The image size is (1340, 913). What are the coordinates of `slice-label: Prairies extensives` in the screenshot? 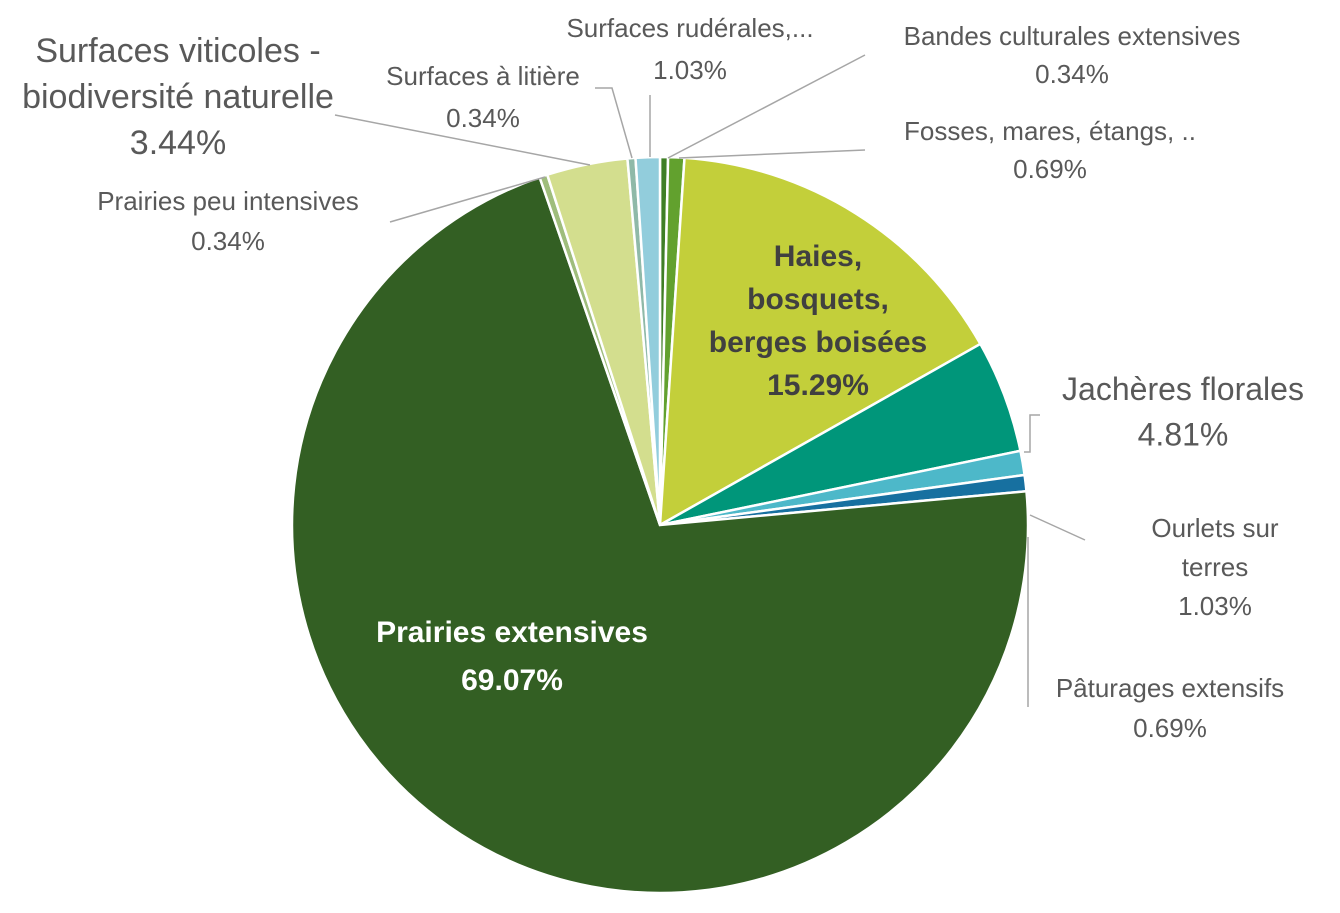 It's located at (512, 632).